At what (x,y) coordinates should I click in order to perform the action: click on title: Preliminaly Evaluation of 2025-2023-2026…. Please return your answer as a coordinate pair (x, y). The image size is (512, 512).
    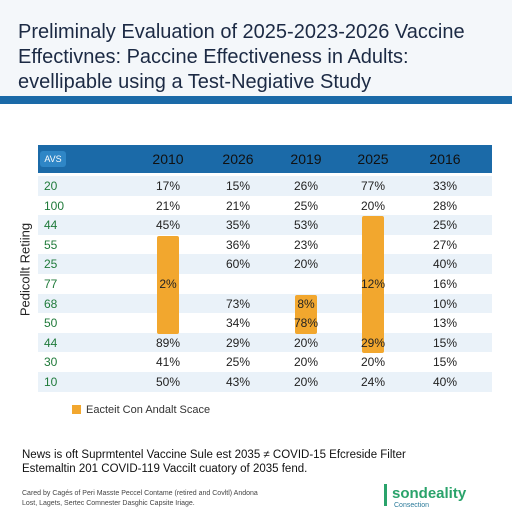
    Looking at the image, I should click on (241, 57).